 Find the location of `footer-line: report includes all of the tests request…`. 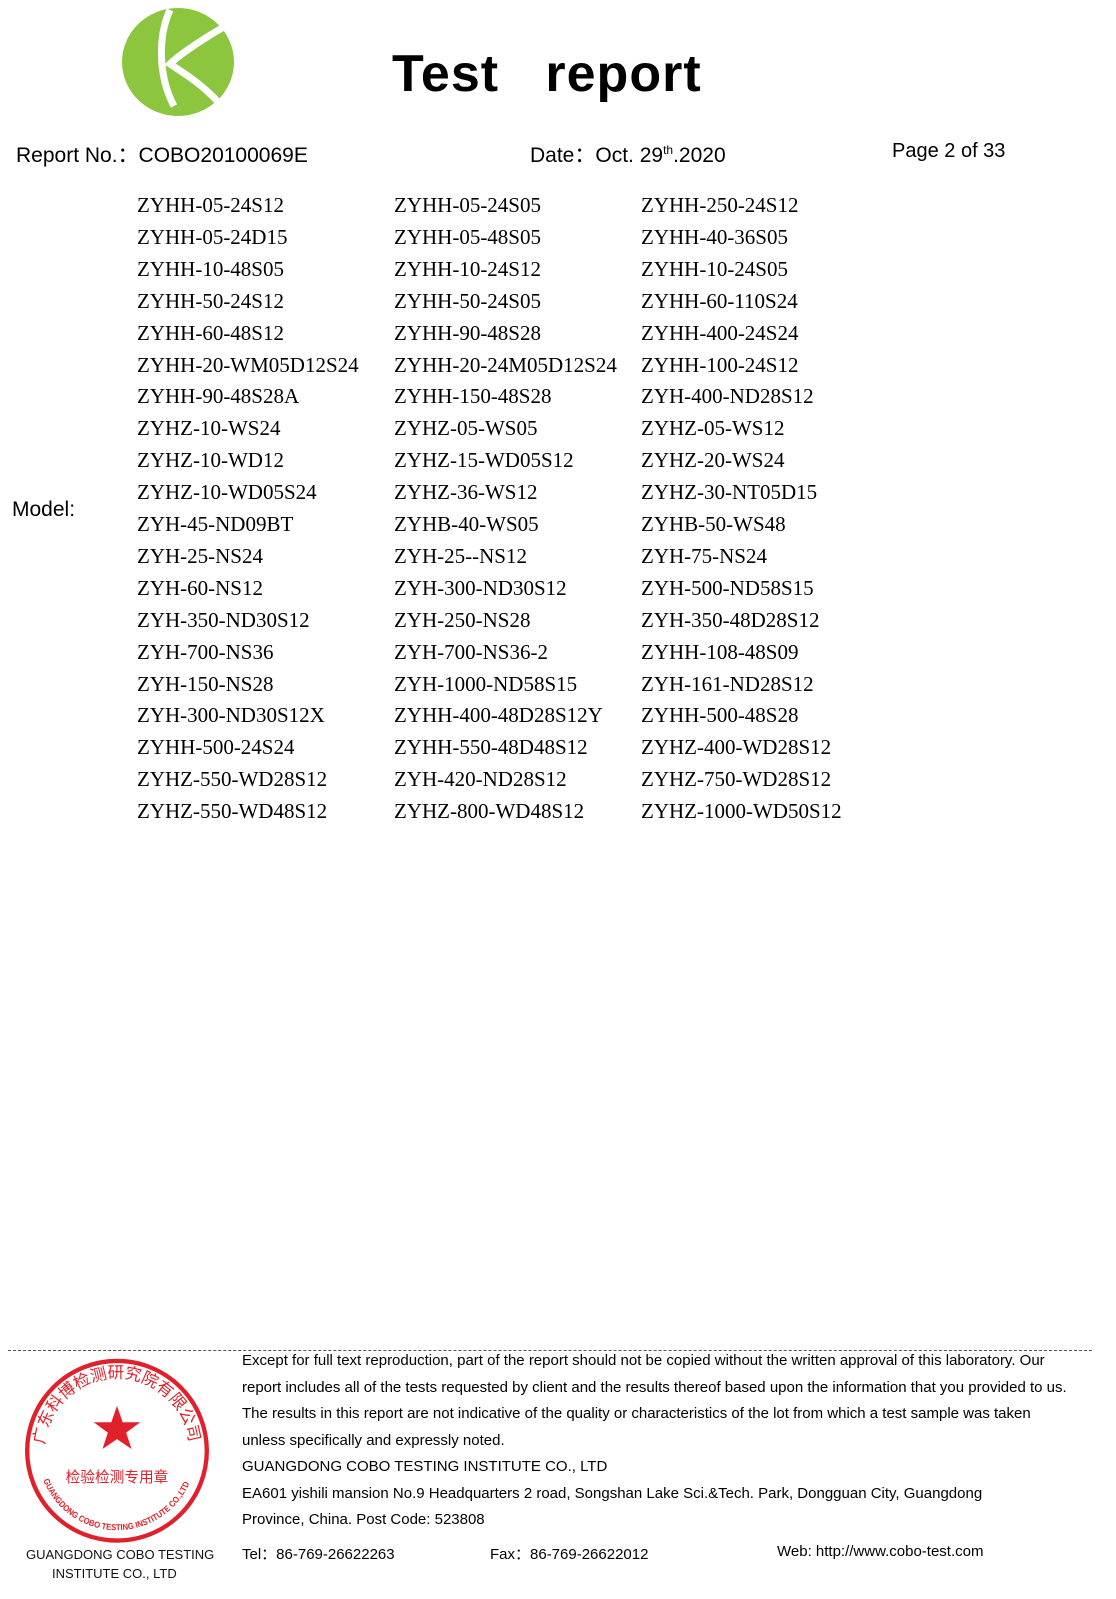

footer-line: report includes all of the tests request… is located at coordinates (654, 1387).